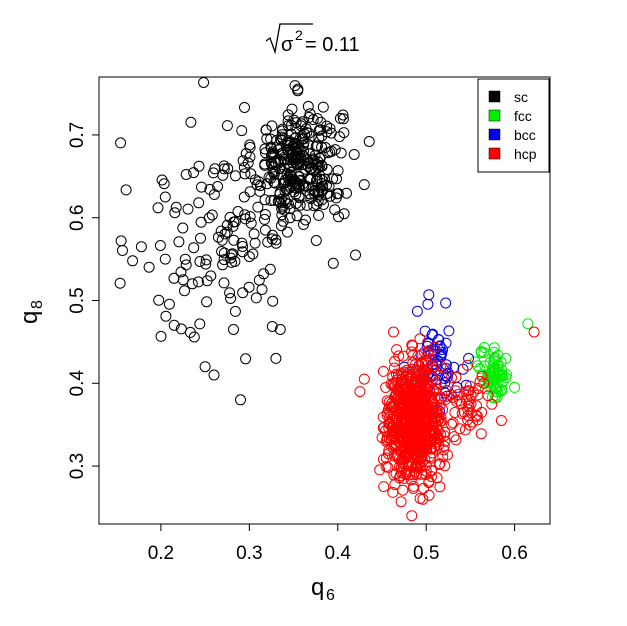 The height and width of the screenshot is (626, 627). I want to click on series-hcp, so click(447, 424).